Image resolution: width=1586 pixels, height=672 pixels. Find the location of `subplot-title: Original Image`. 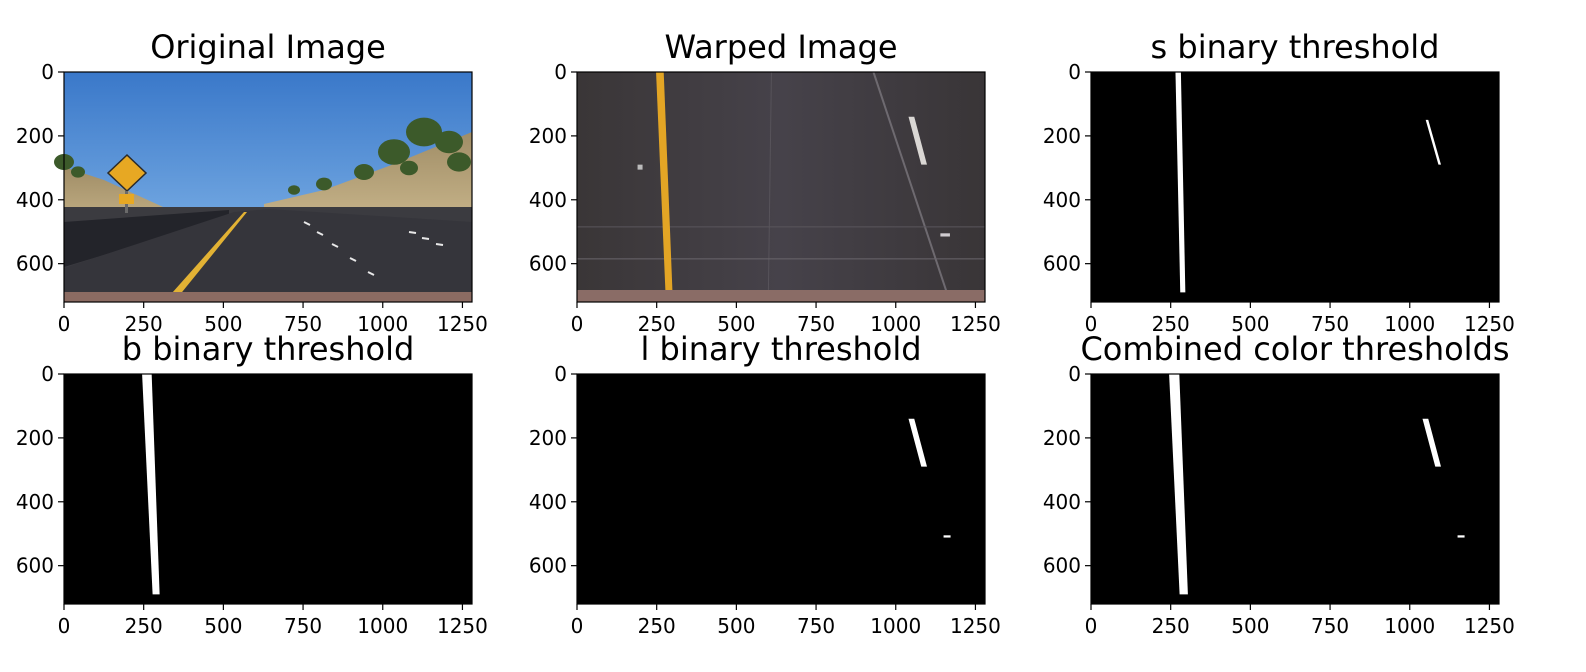

subplot-title: Original Image is located at coordinates (268, 47).